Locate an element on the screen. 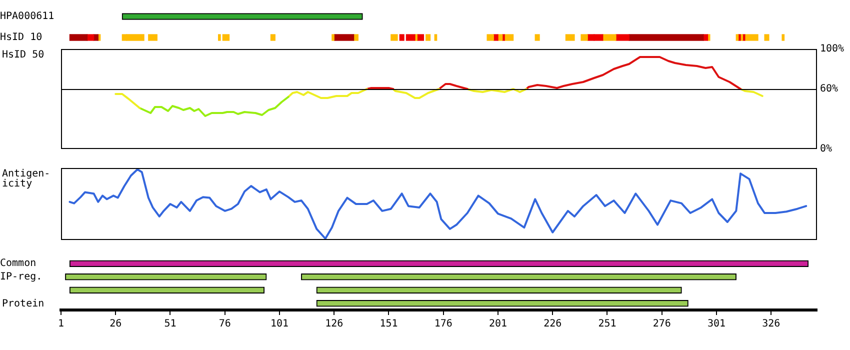 The image size is (850, 350). y-tick-label: 60% is located at coordinates (829, 89).